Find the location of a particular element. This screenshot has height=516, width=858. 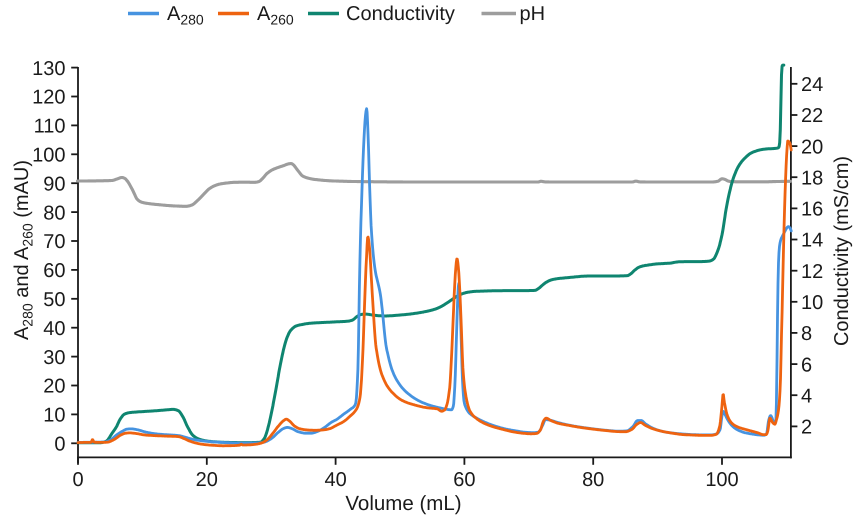

svg-text: 18 is located at coordinates (812, 178).